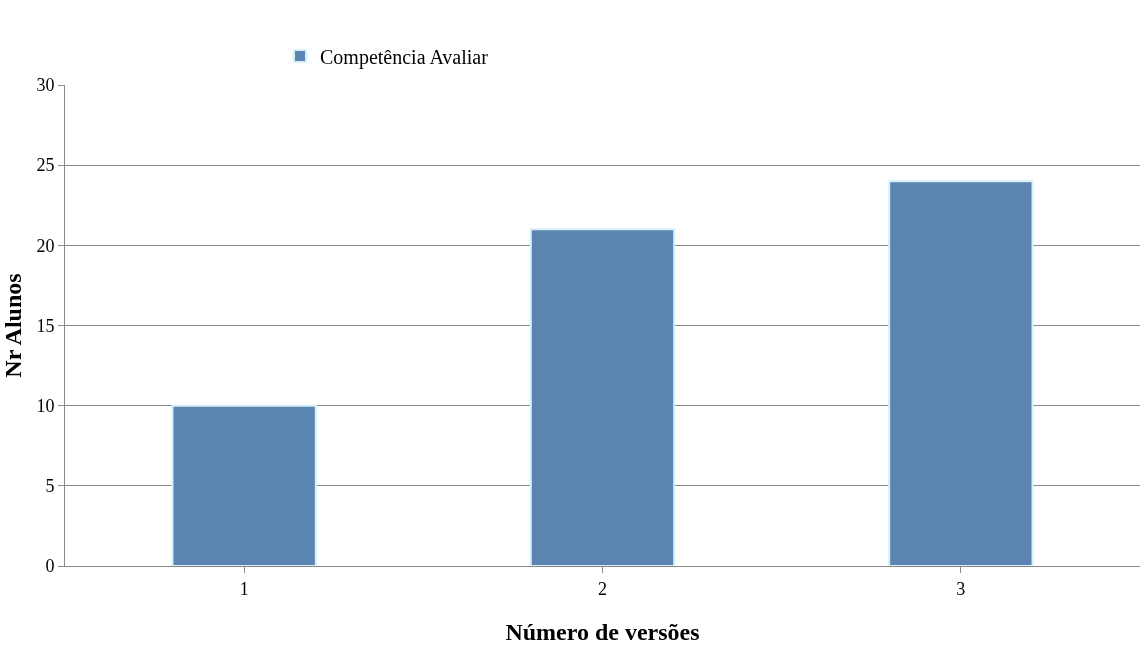 The image size is (1145, 645). What do you see at coordinates (45, 245) in the screenshot?
I see `y-tick-label: 20` at bounding box center [45, 245].